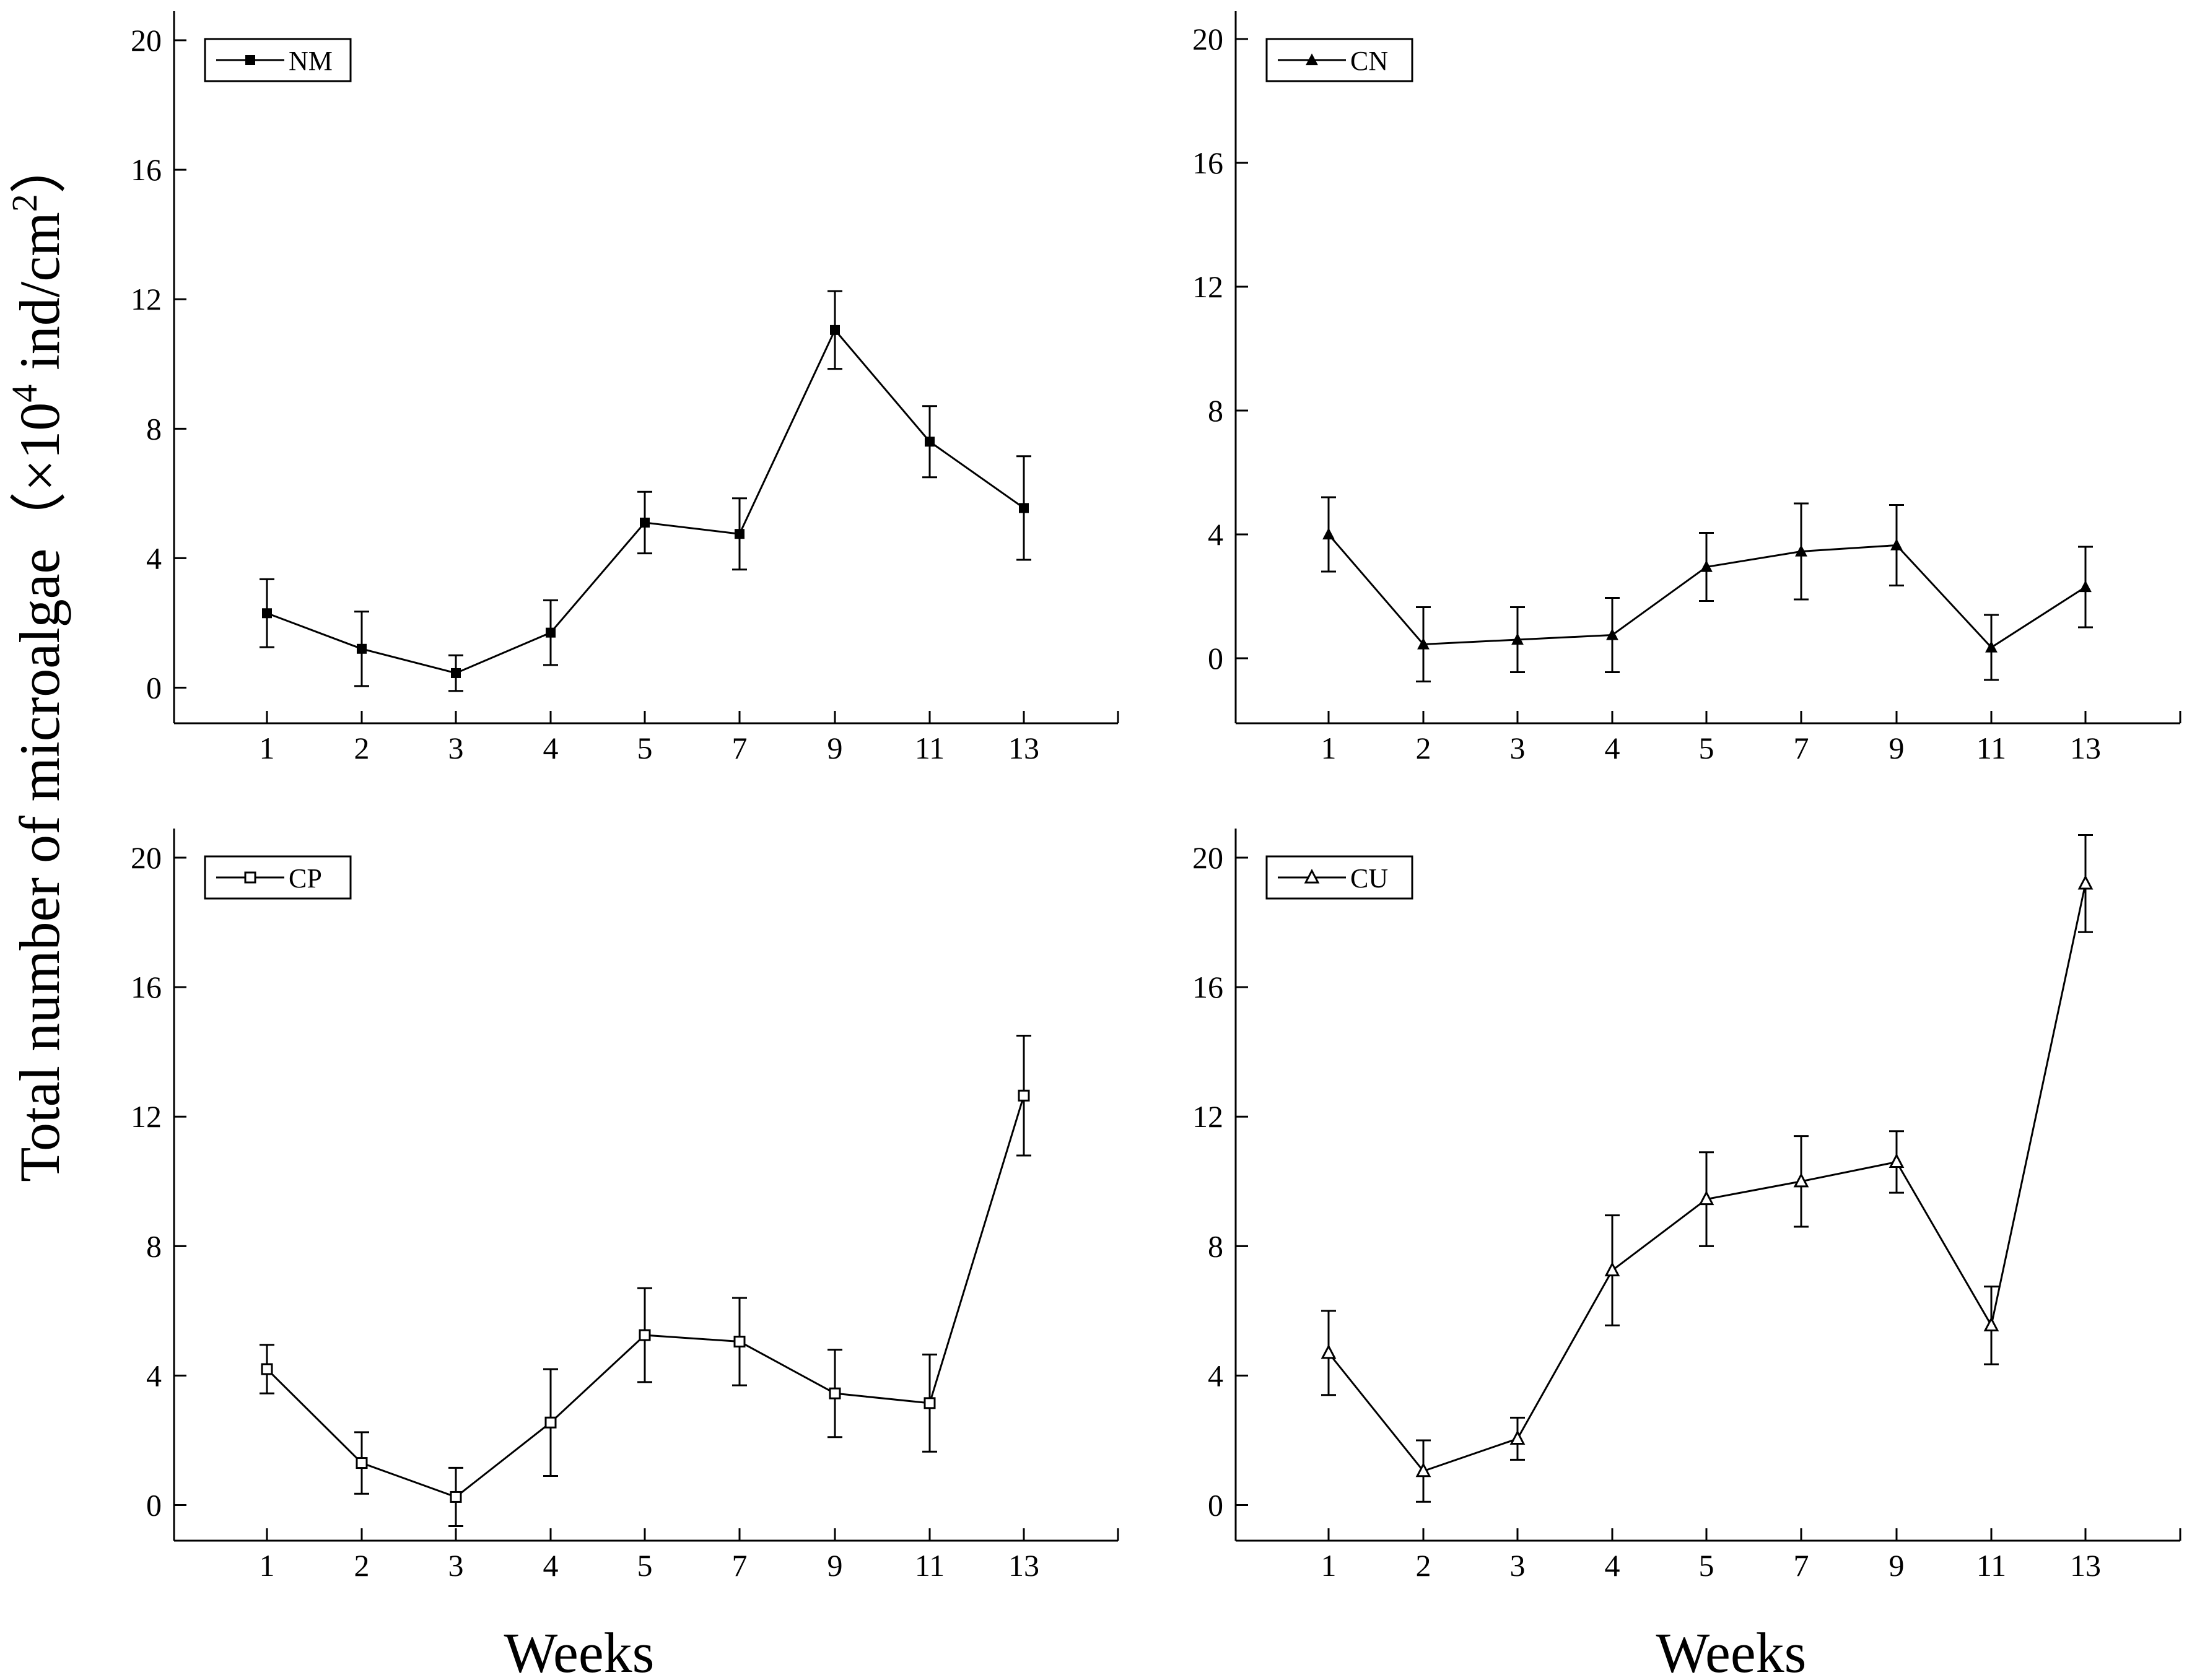 The width and height of the screenshot is (2192, 1680). I want to click on legend-label: CU, so click(1369, 878).